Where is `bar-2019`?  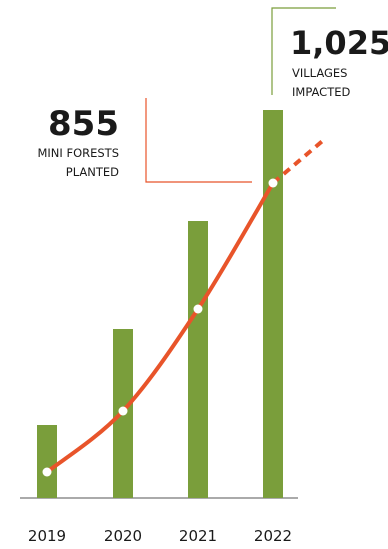 bar-2019 is located at coordinates (47, 461).